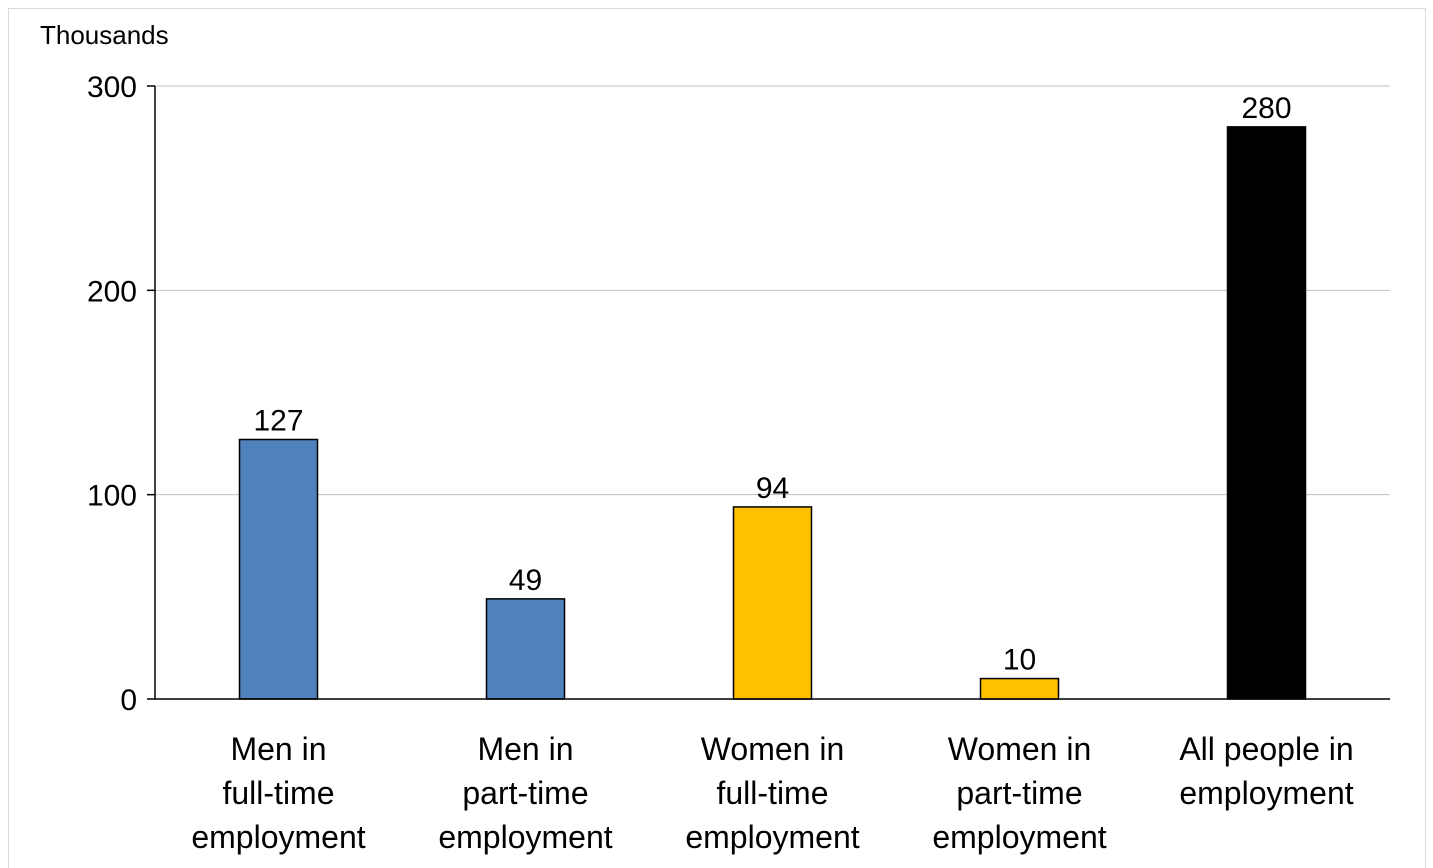 This screenshot has width=1433, height=868. What do you see at coordinates (772, 488) in the screenshot?
I see `data-label: 94` at bounding box center [772, 488].